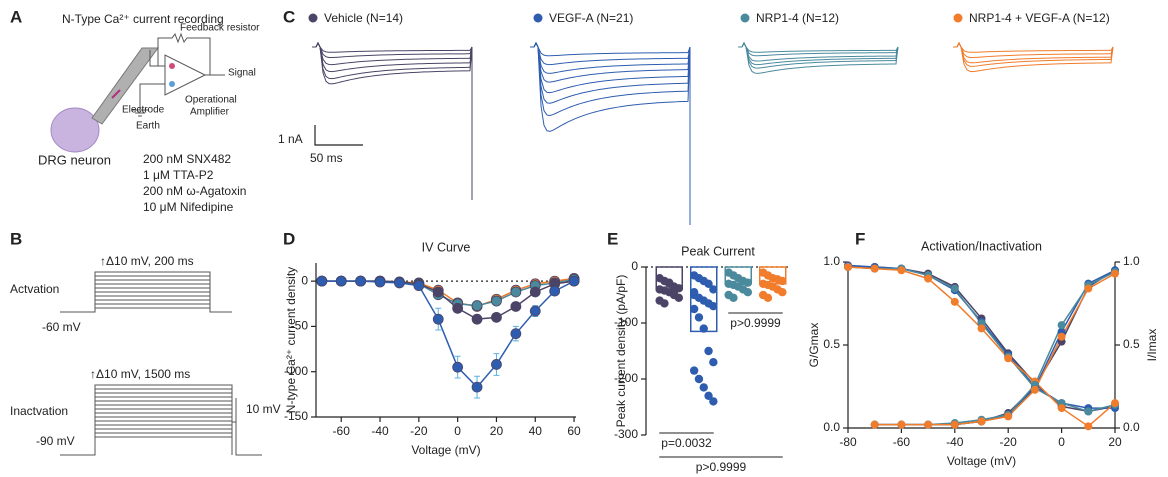  Describe the element at coordinates (1152, 345) in the screenshot. I see `y2-axis-label: I/Imax` at that location.